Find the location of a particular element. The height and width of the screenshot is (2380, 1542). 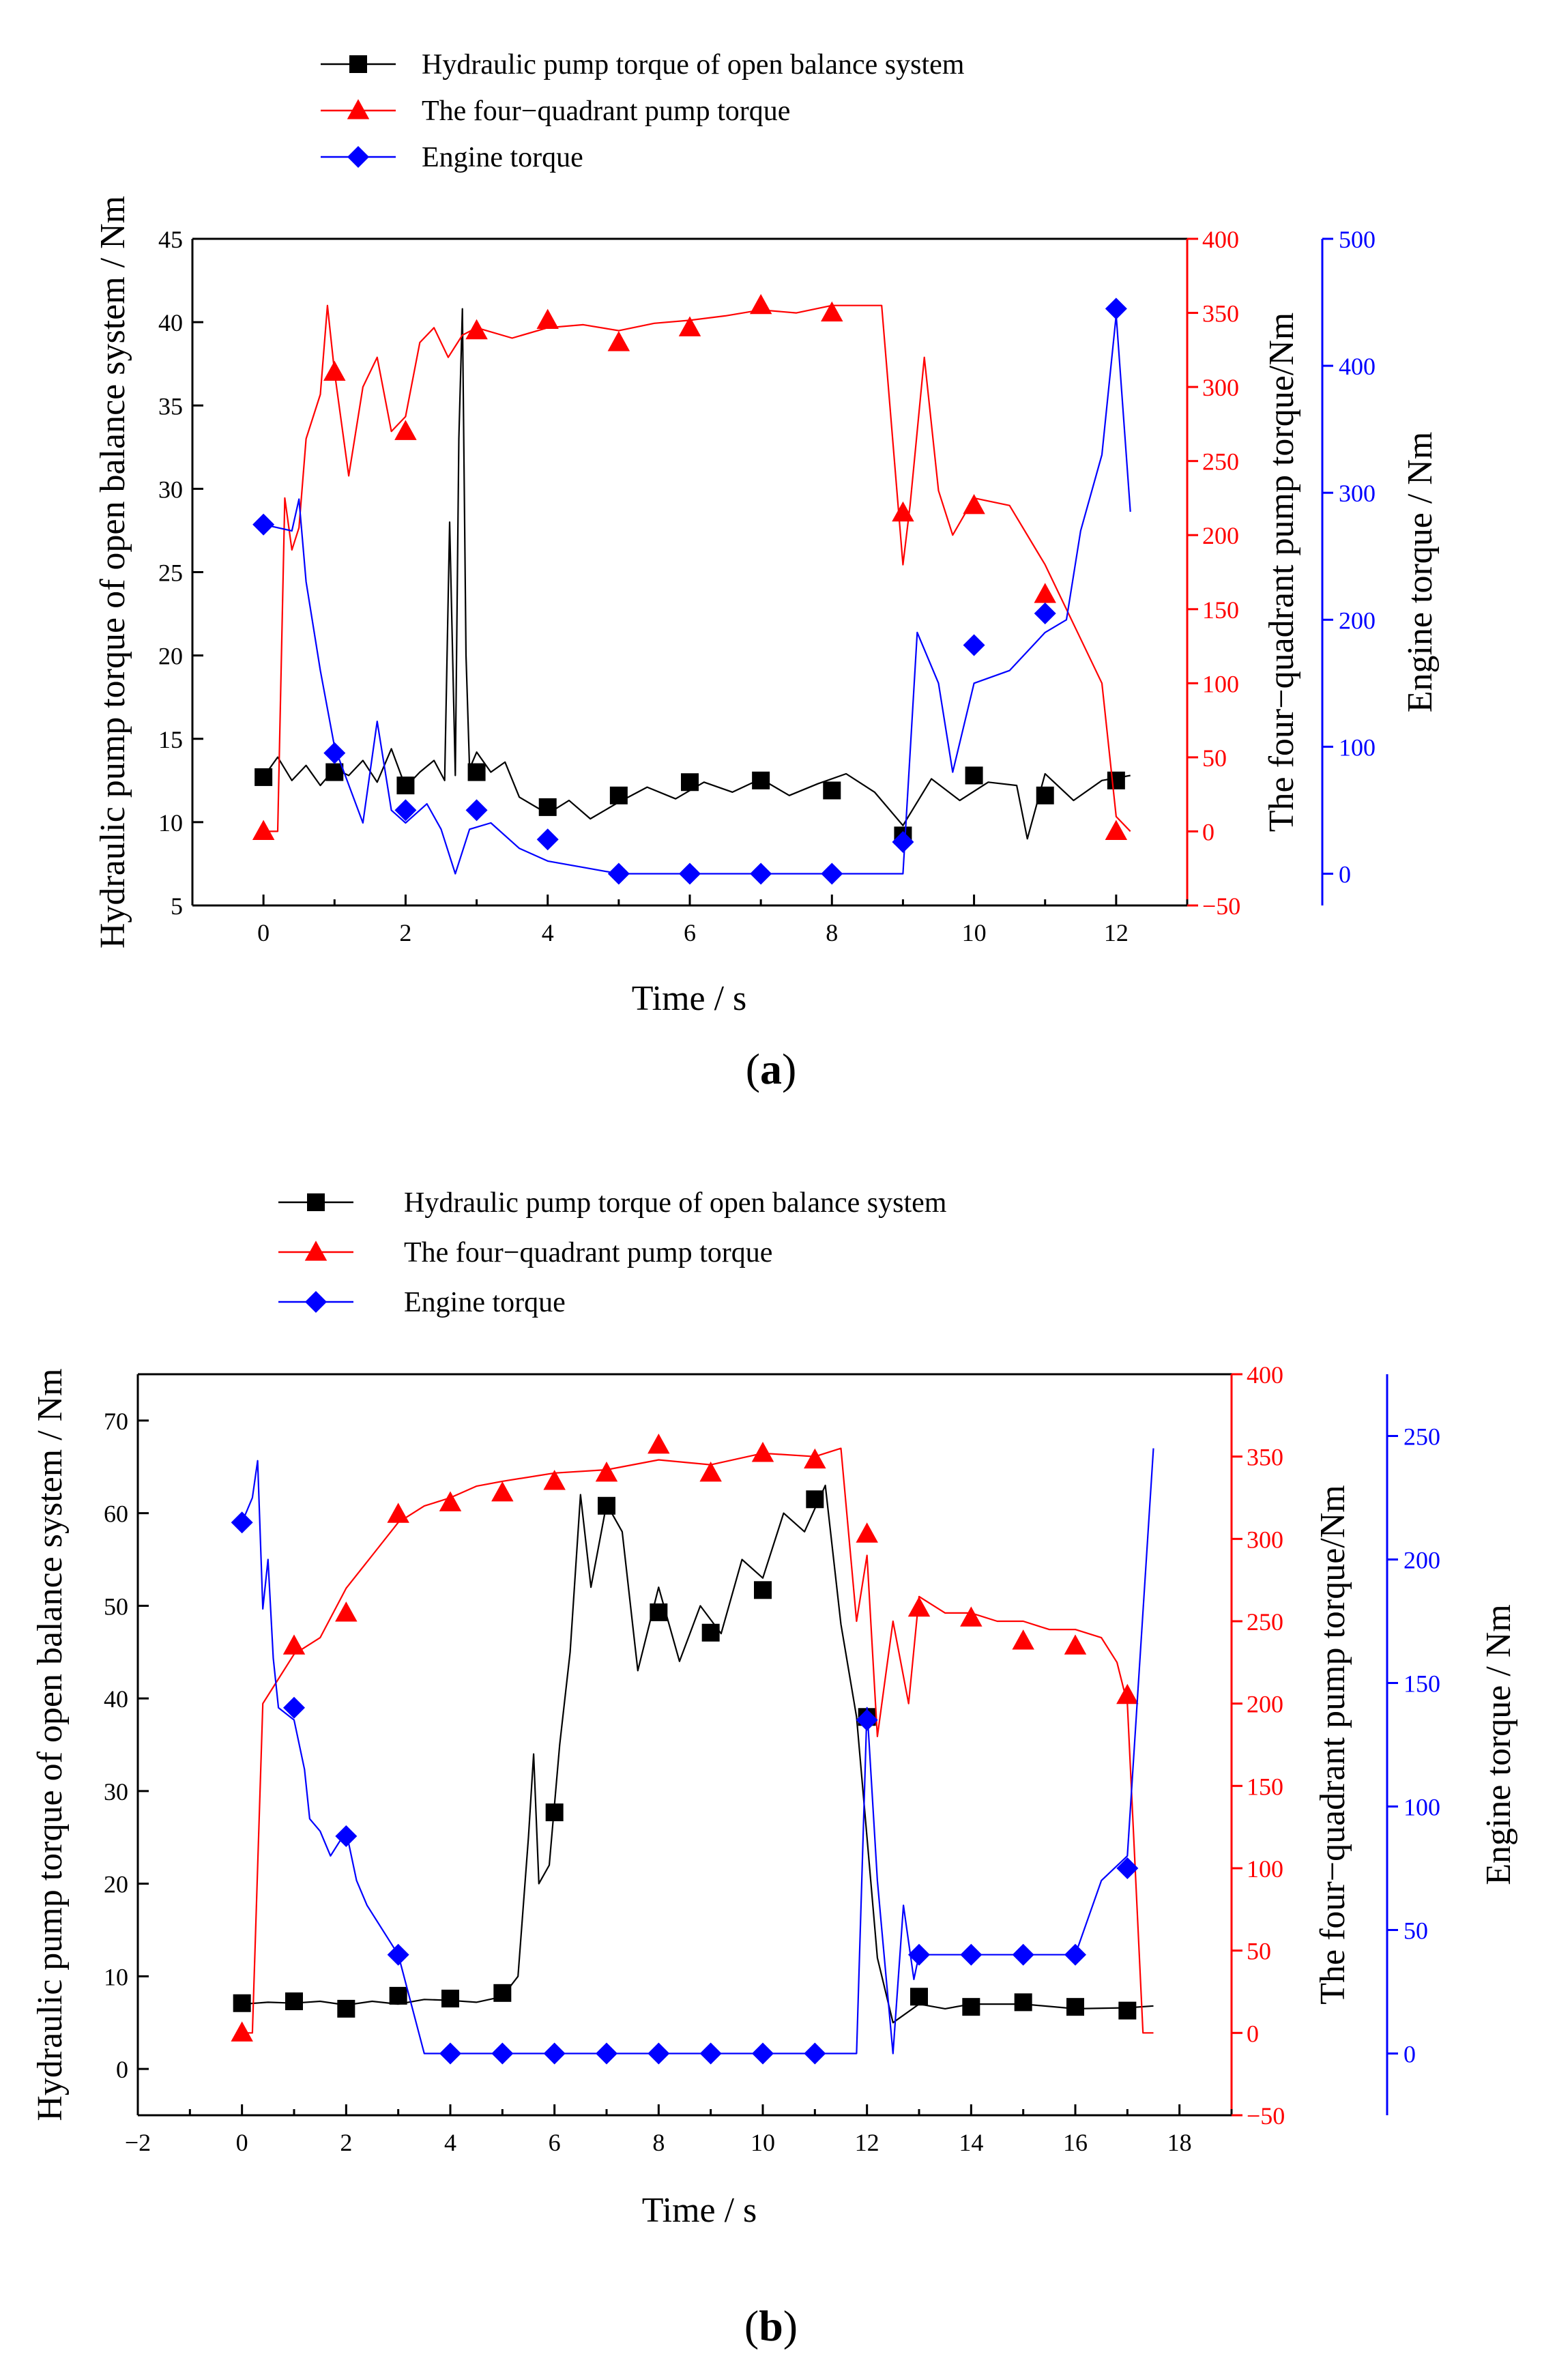

y-right2-tick-label: 0 is located at coordinates (1345, 874).